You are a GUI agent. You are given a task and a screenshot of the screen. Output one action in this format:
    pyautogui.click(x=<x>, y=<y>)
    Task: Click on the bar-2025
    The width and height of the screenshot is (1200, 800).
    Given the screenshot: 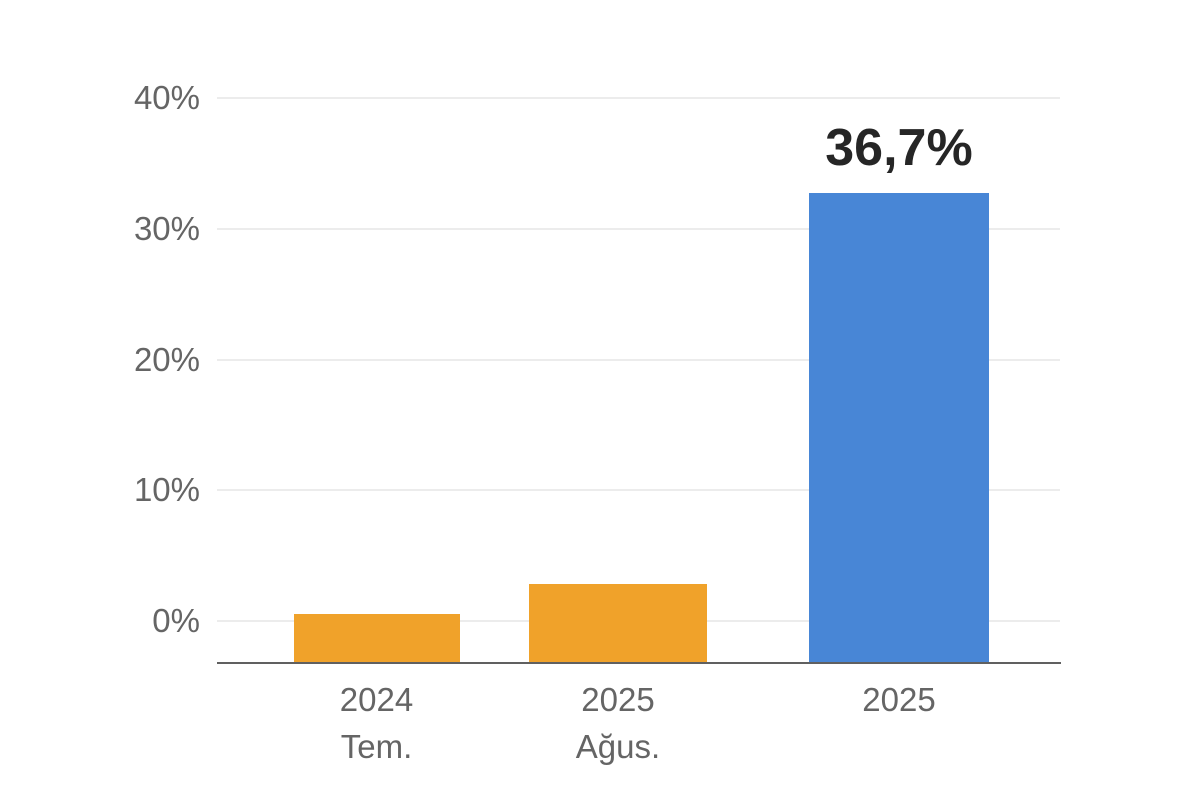 What is the action you would take?
    pyautogui.click(x=899, y=428)
    